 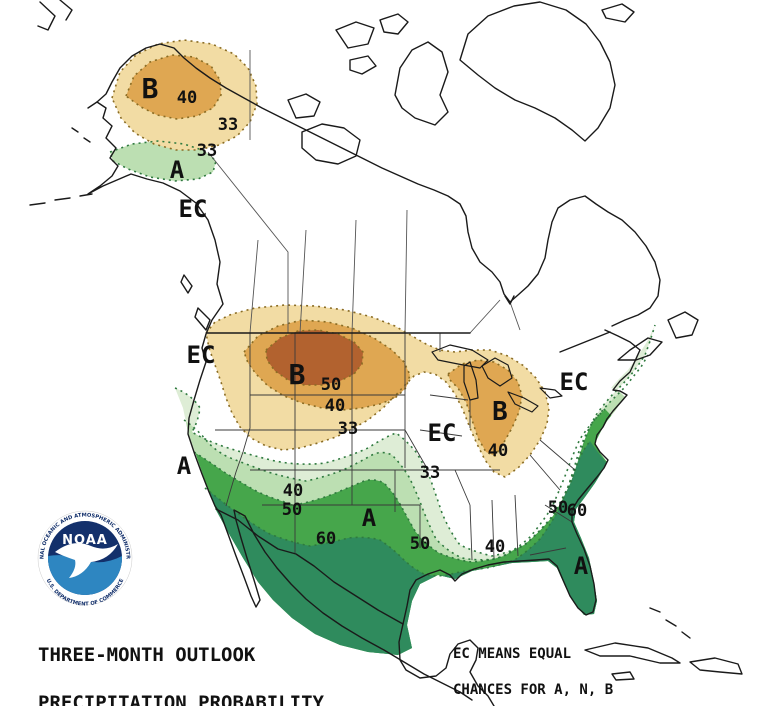 I want to click on newfoundland-outline, so click(x=683, y=325).